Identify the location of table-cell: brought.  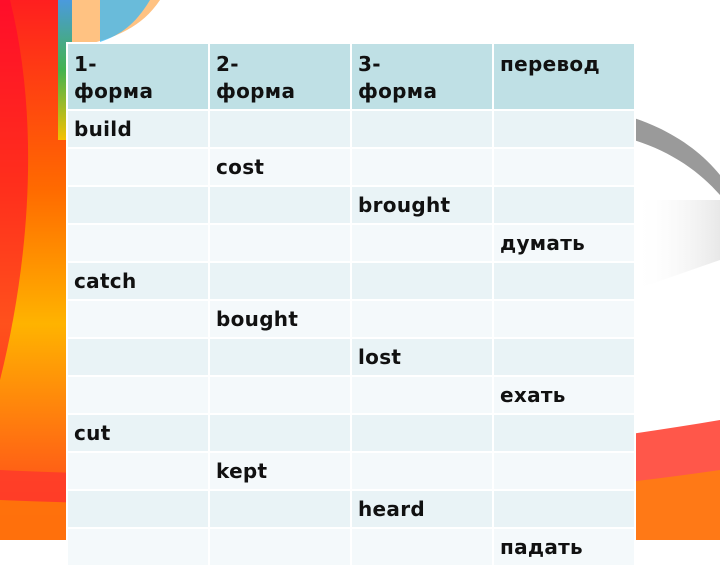
(422, 205).